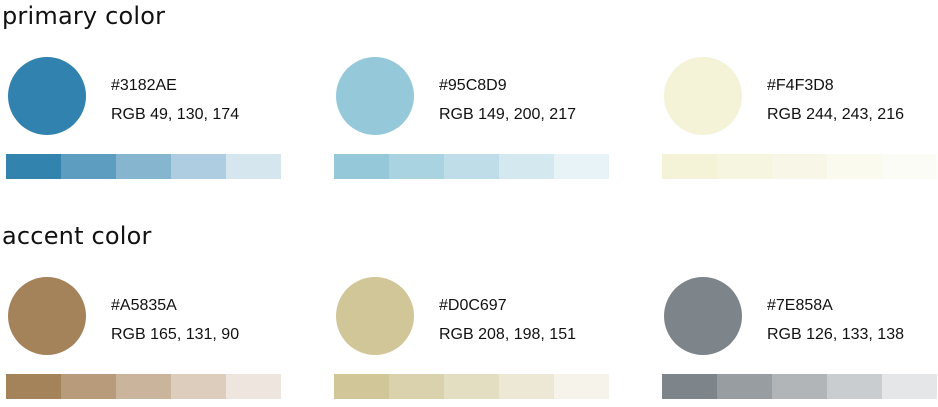 The width and height of the screenshot is (938, 407). What do you see at coordinates (800, 85) in the screenshot?
I see `hex-code-label: #F4F3D8` at bounding box center [800, 85].